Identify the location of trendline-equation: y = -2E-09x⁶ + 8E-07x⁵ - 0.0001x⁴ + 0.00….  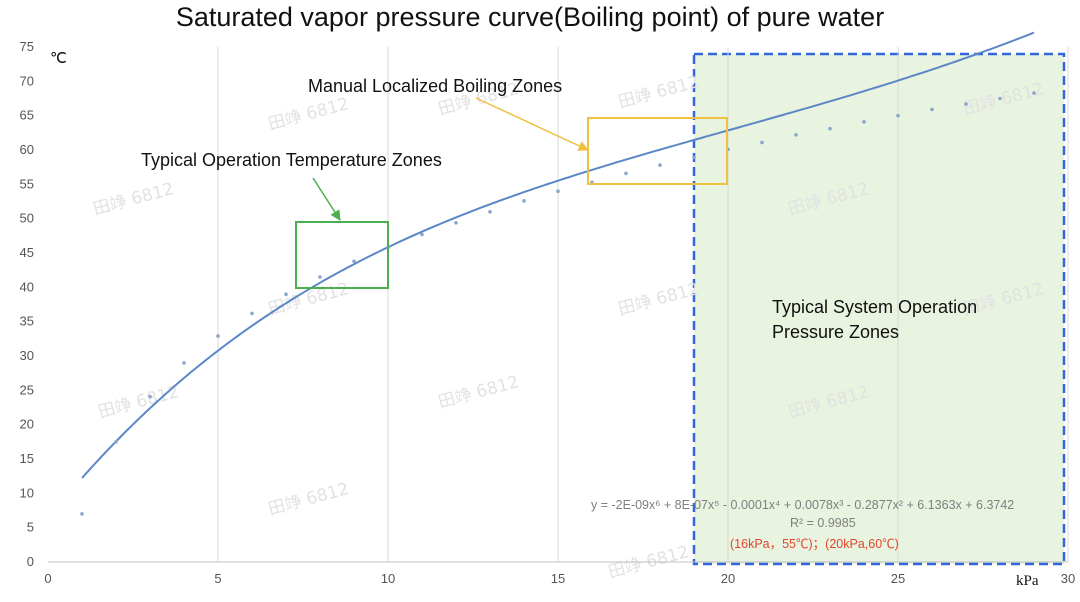
(802, 505).